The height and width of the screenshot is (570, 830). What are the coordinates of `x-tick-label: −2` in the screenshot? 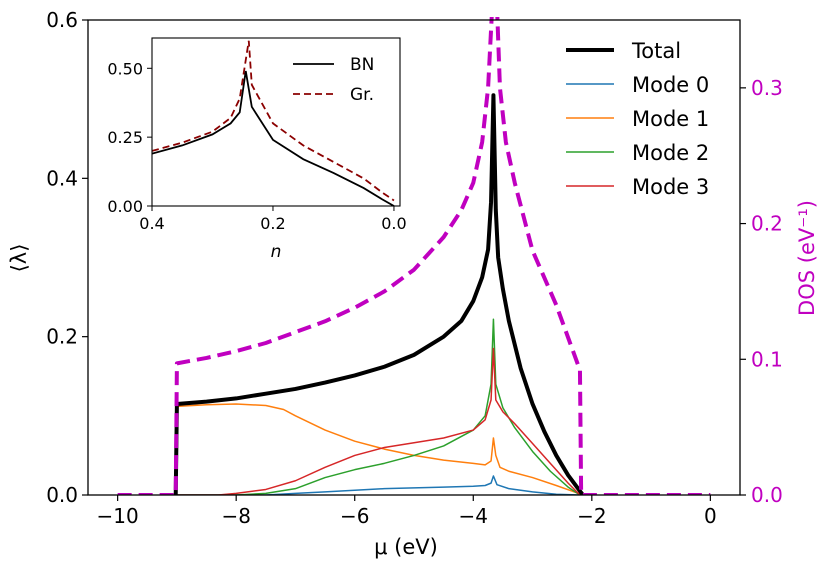 It's located at (591, 516).